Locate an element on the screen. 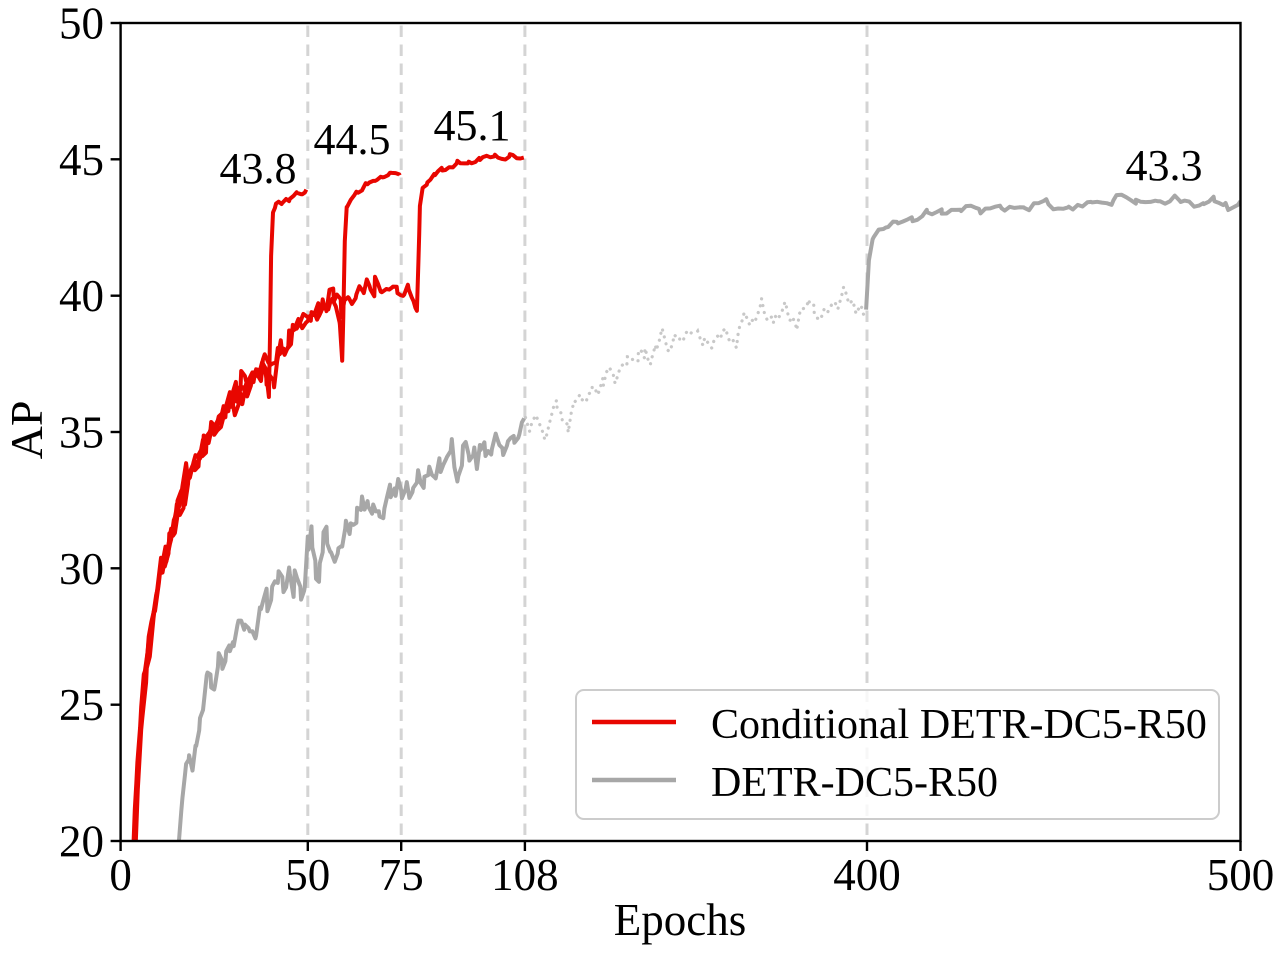  svg-text: 500 is located at coordinates (1241, 875).